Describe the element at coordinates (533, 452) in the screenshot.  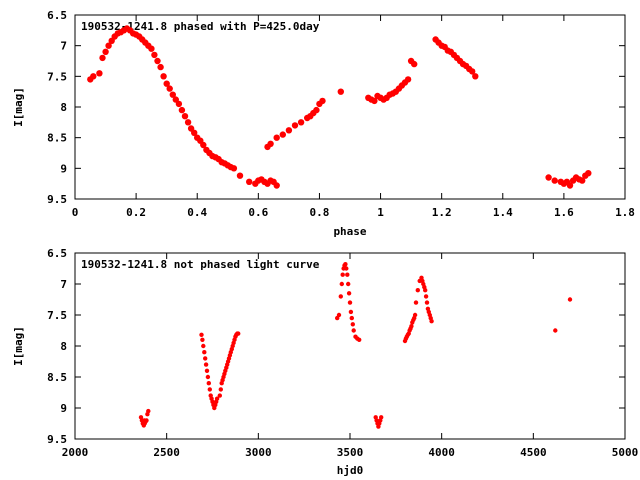
I see `x-tick-label: 4500` at that location.